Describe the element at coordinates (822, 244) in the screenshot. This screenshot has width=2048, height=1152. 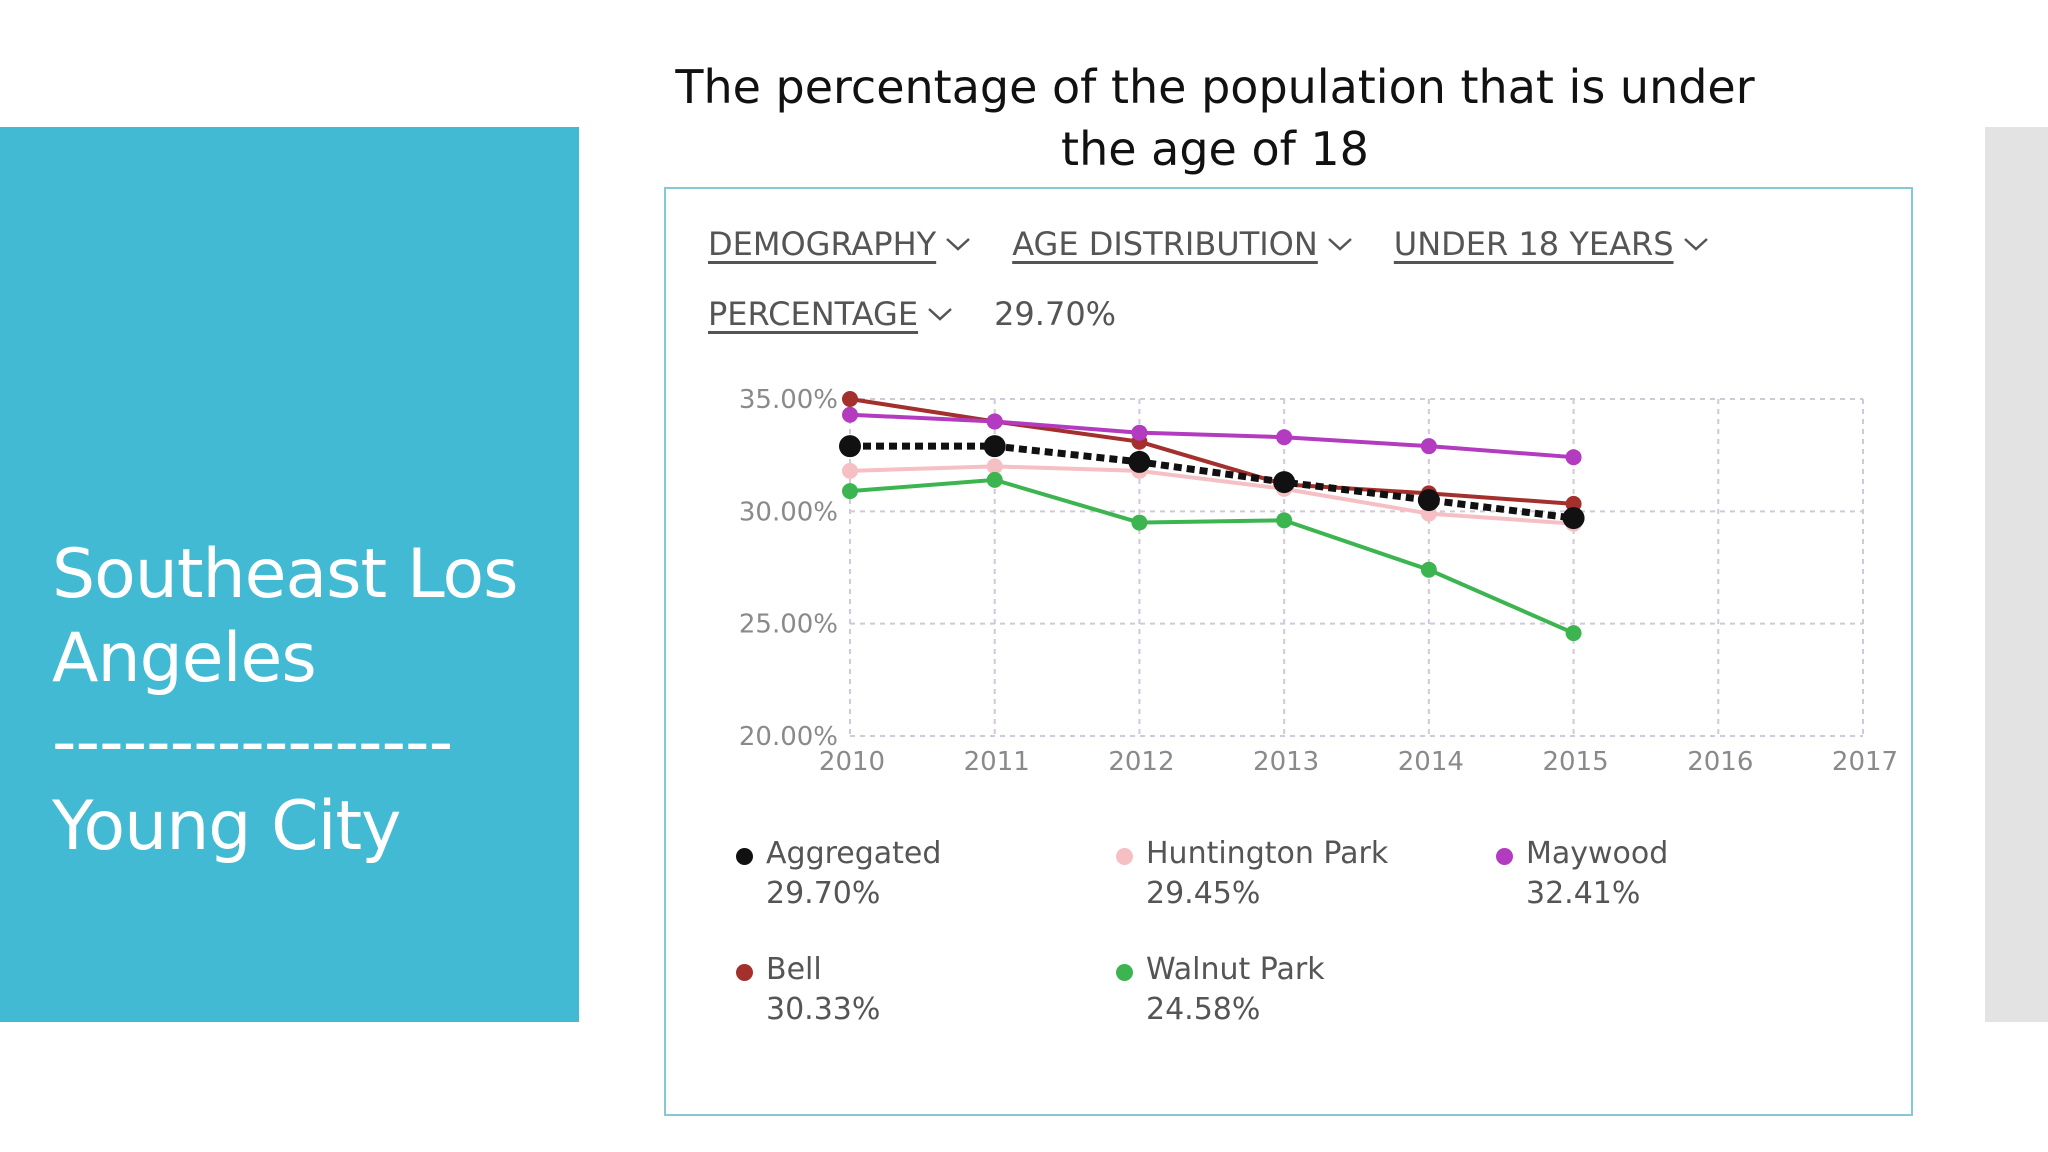
I see `demography-label: DEMOGRAPHY` at that location.